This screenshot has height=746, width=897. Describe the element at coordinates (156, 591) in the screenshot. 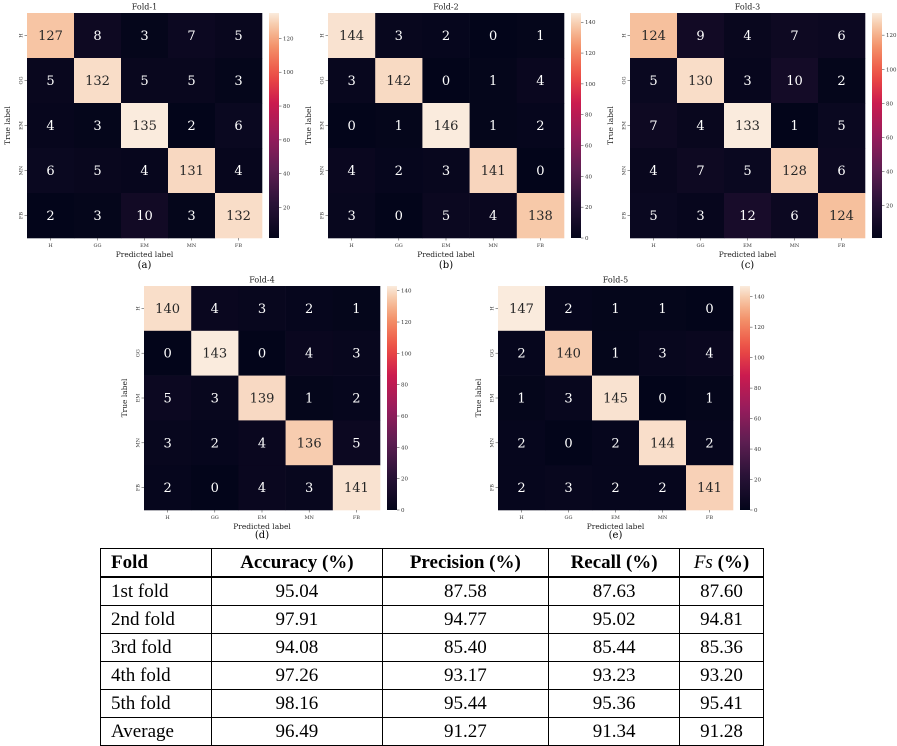

I see `table-row-label: 1st fold` at that location.